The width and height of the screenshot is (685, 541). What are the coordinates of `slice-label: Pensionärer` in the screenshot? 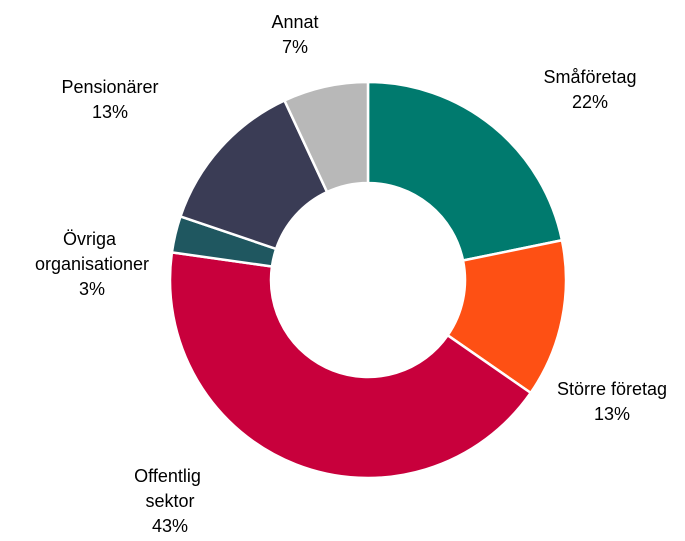 It's located at (109, 87).